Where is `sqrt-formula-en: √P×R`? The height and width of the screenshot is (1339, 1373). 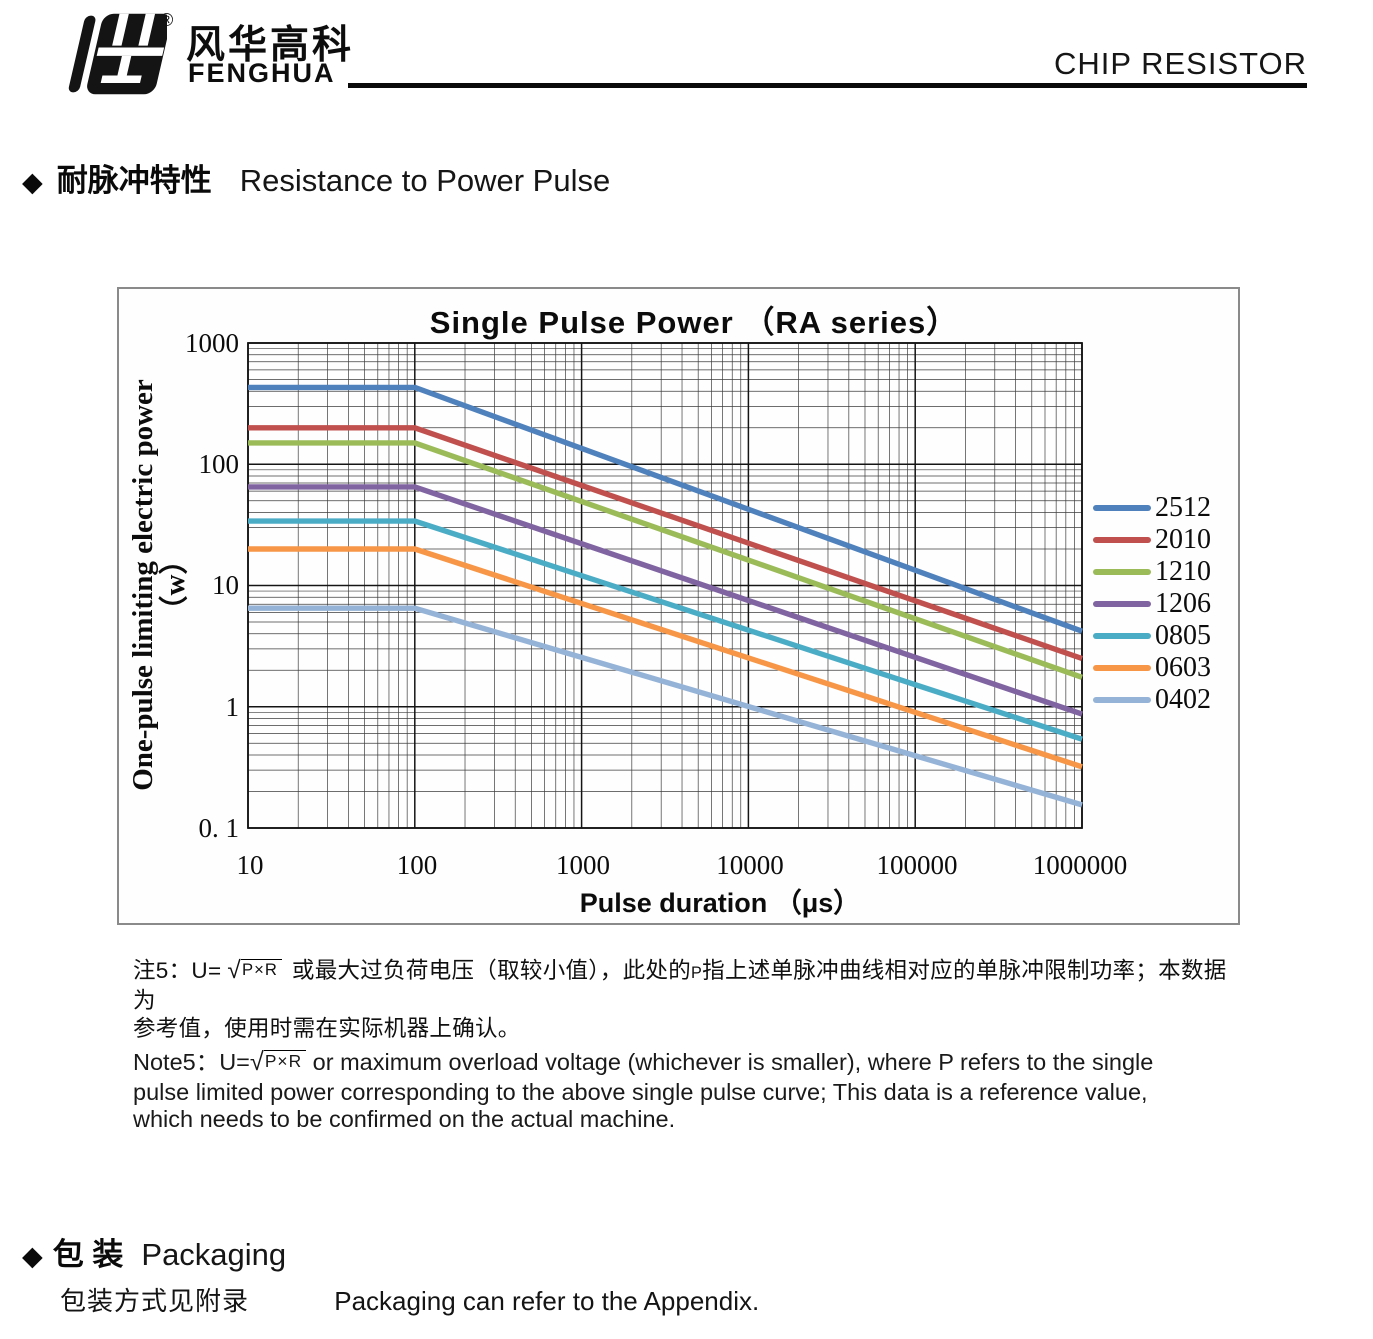 sqrt-formula-en: √P×R is located at coordinates (278, 1062).